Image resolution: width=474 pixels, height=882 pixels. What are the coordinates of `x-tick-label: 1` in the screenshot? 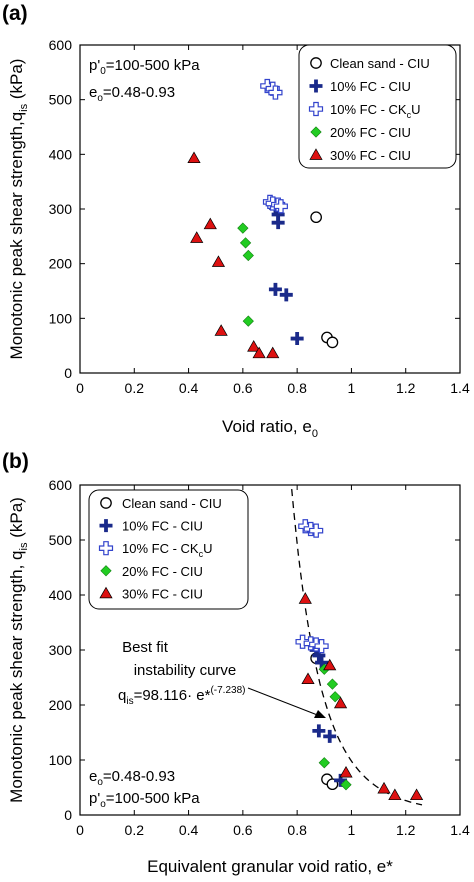 It's located at (352, 388).